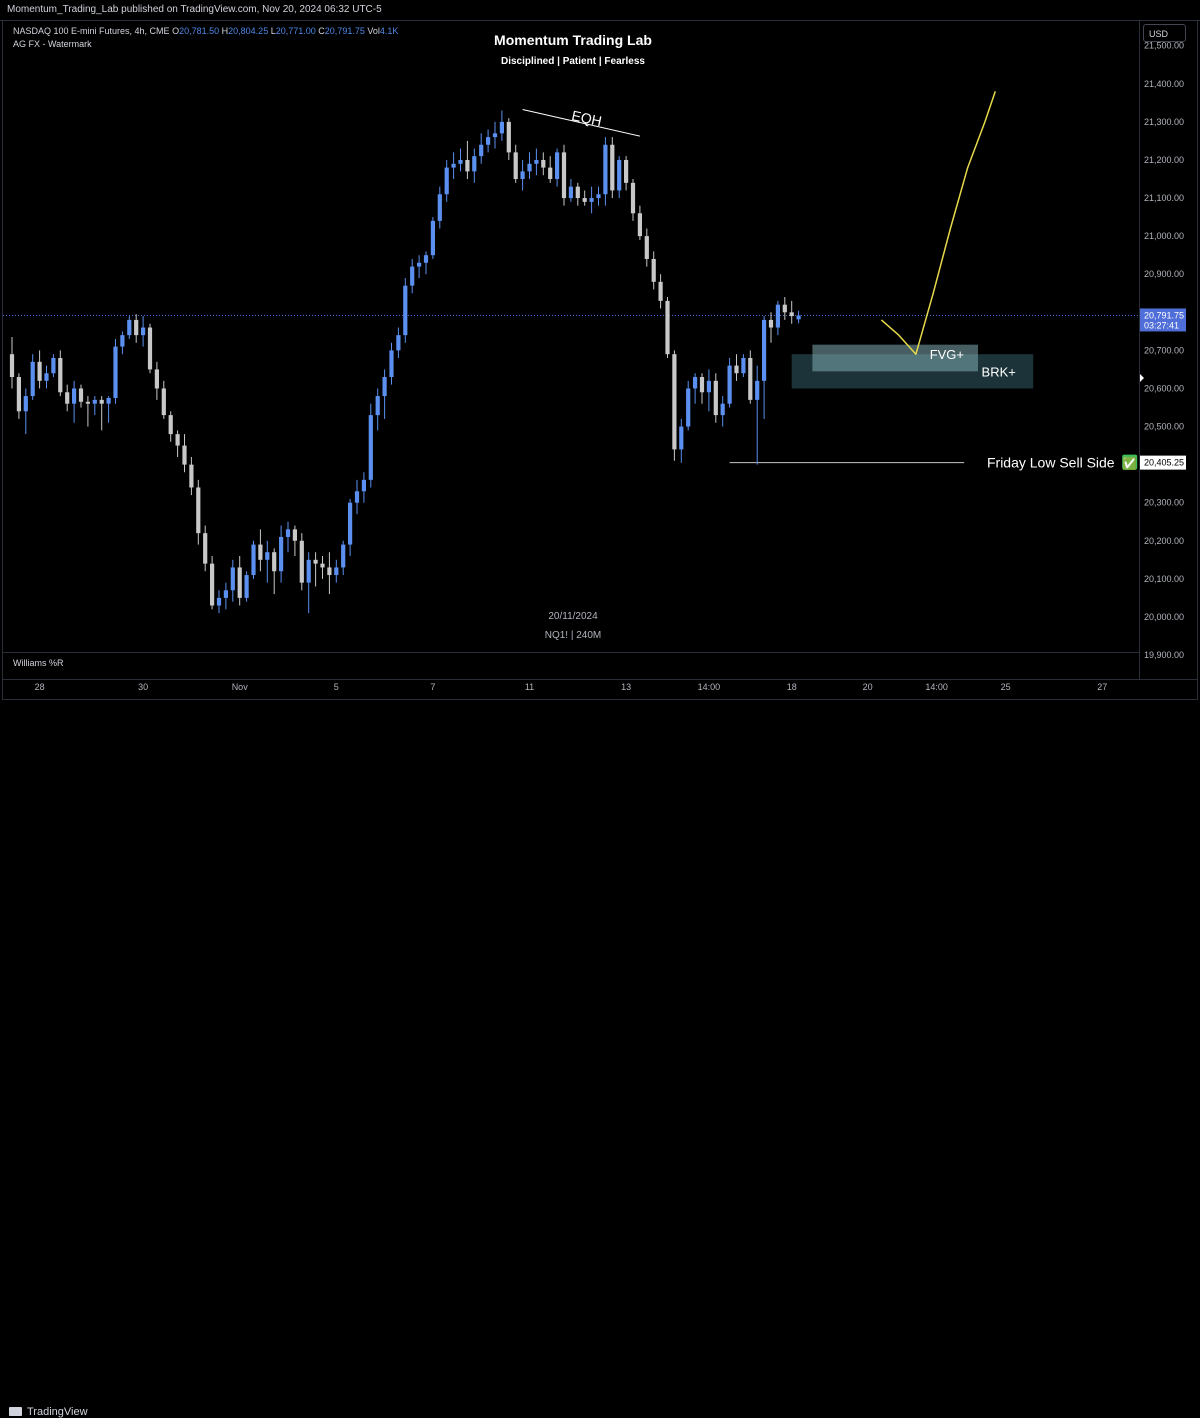  Describe the element at coordinates (1129, 464) in the screenshot. I see `check-mark-icon: ✅` at that location.